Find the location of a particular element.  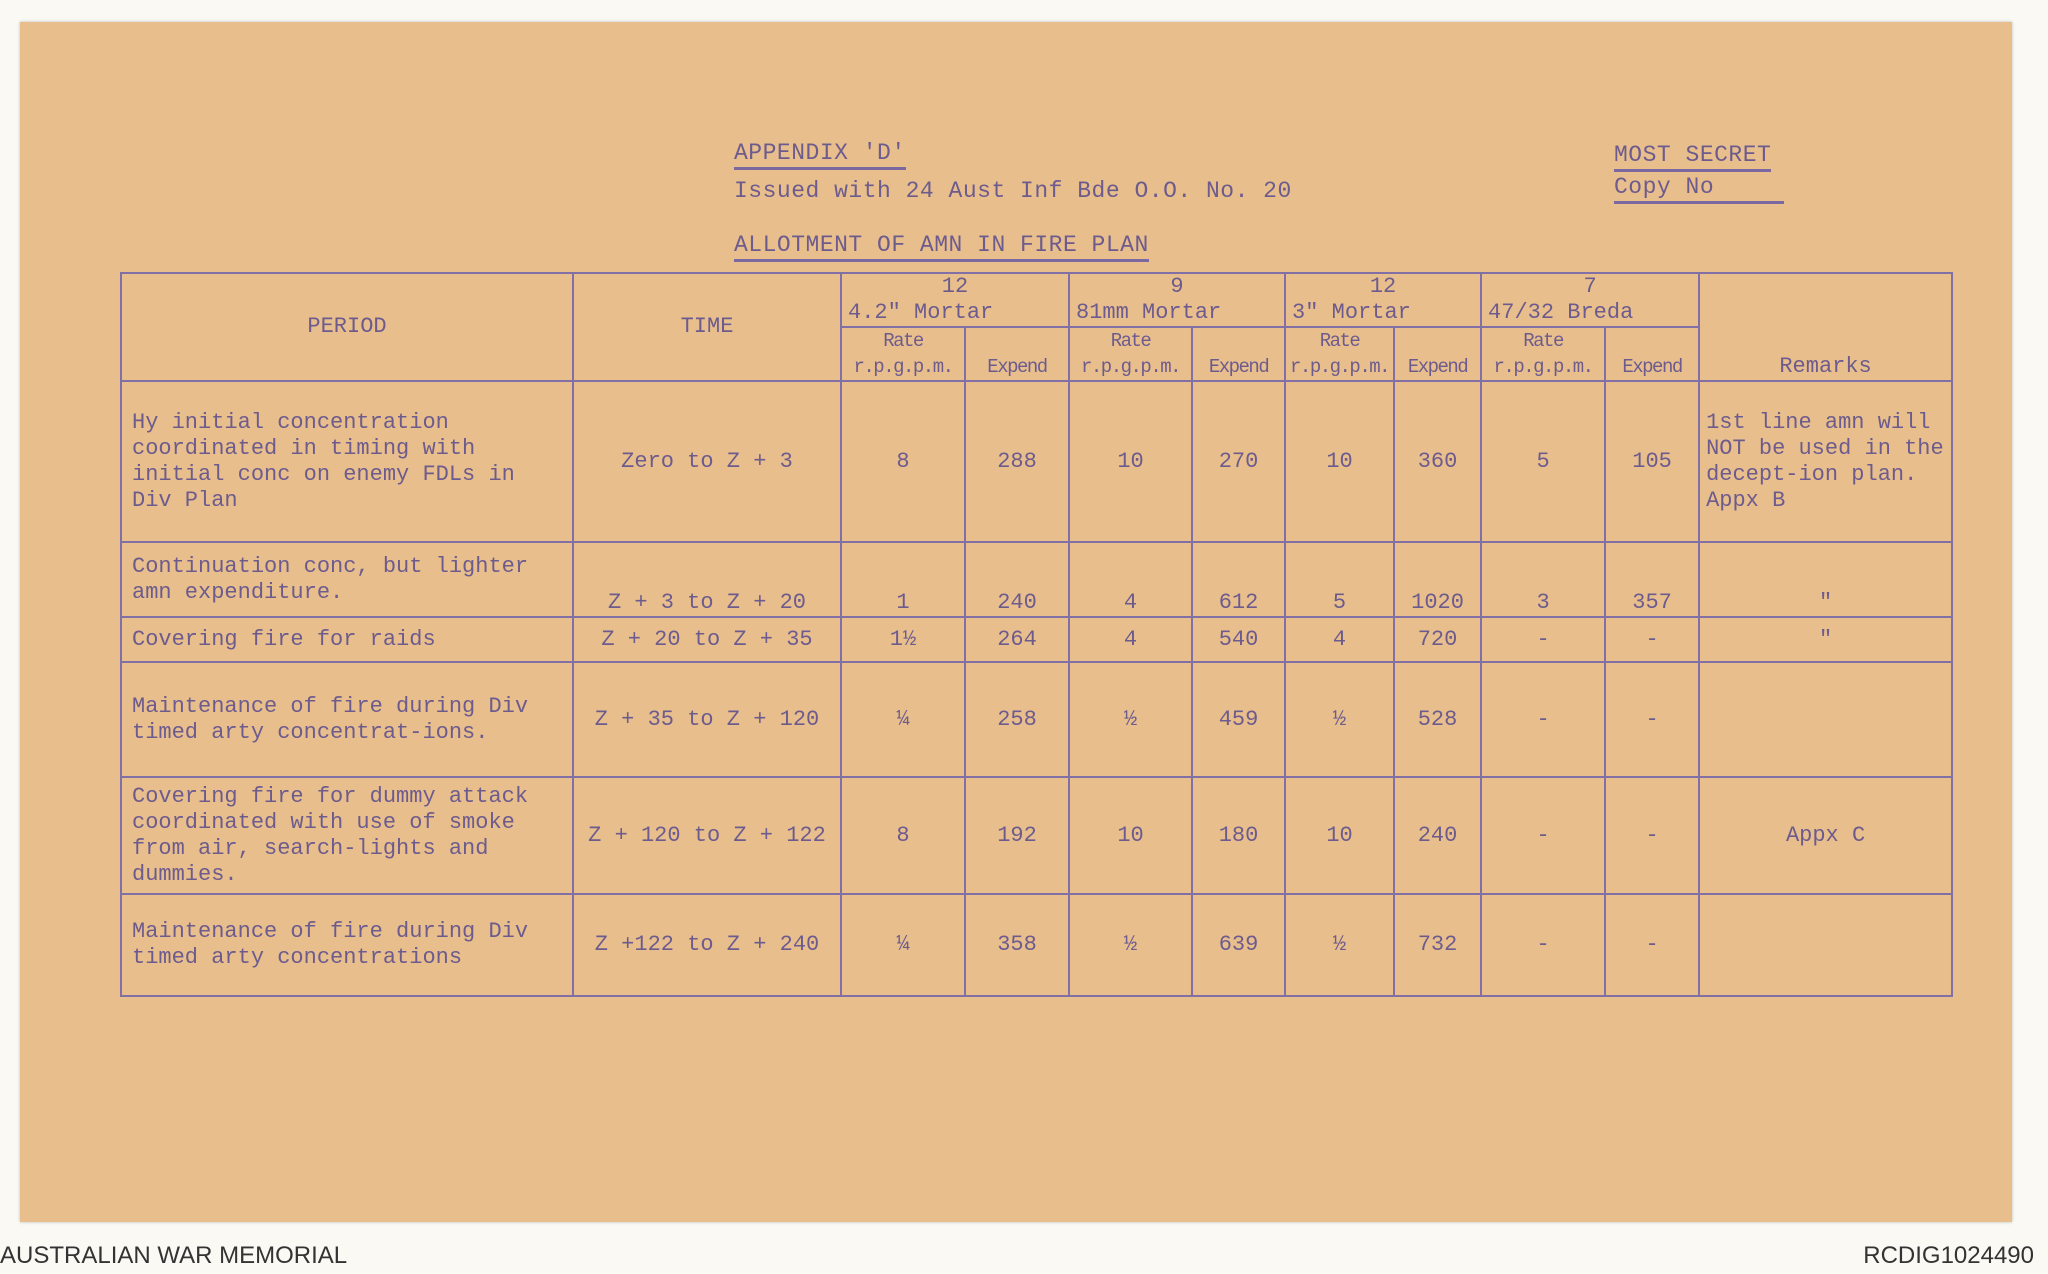

weapon-header: 12 3" Mortar is located at coordinates (1383, 300).